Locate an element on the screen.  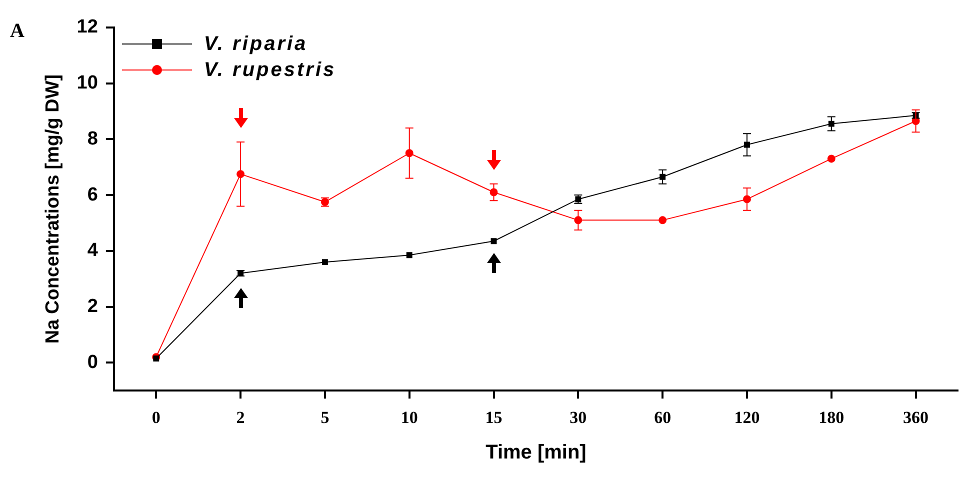
y-tick-label: 2 is located at coordinates (92, 307).